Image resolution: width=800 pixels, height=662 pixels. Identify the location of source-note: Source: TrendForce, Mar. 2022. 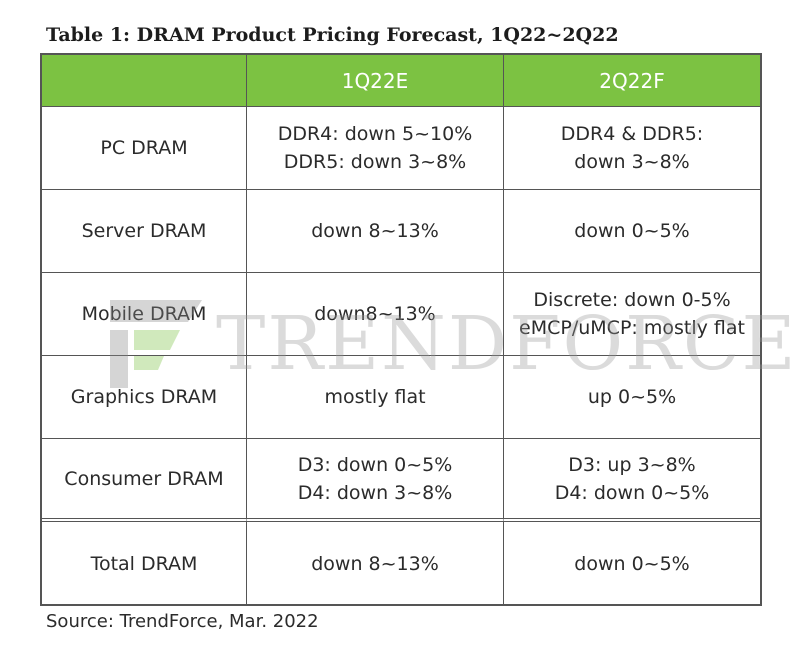
(182, 621).